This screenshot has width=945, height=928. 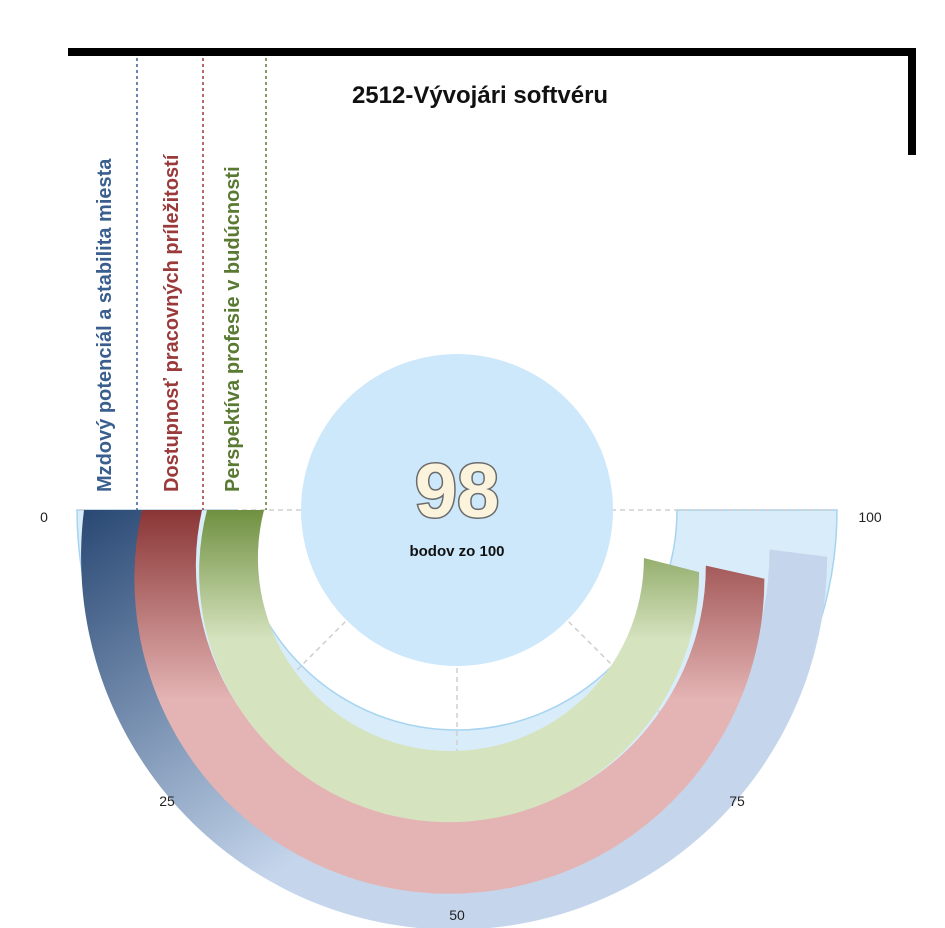 I want to click on series-label-0: Mzdový potenciál a stabilita miesta, so click(x=105, y=325).